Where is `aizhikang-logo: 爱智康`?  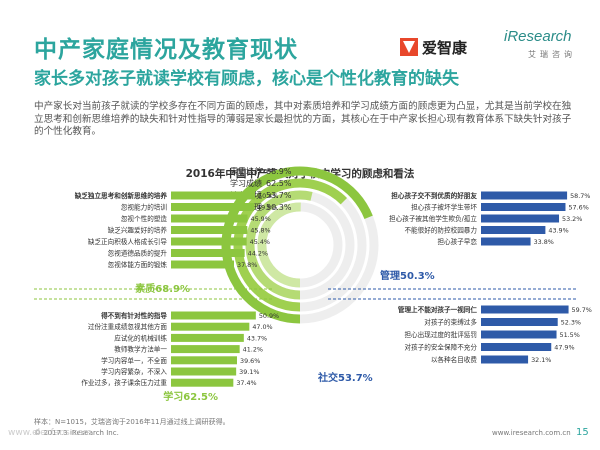 aizhikang-logo: 爱智康 is located at coordinates (441, 47).